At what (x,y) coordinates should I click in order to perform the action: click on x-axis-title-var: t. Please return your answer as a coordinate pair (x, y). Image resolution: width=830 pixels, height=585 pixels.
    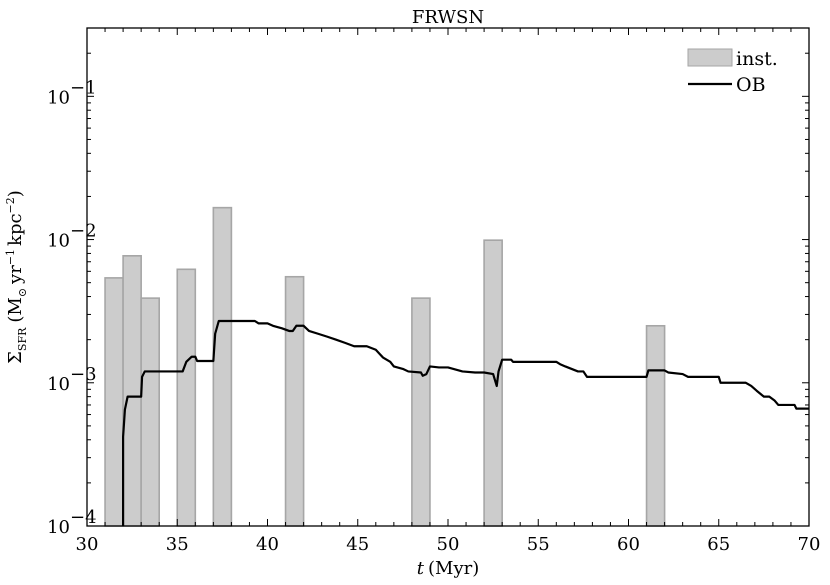
    Looking at the image, I should click on (421, 568).